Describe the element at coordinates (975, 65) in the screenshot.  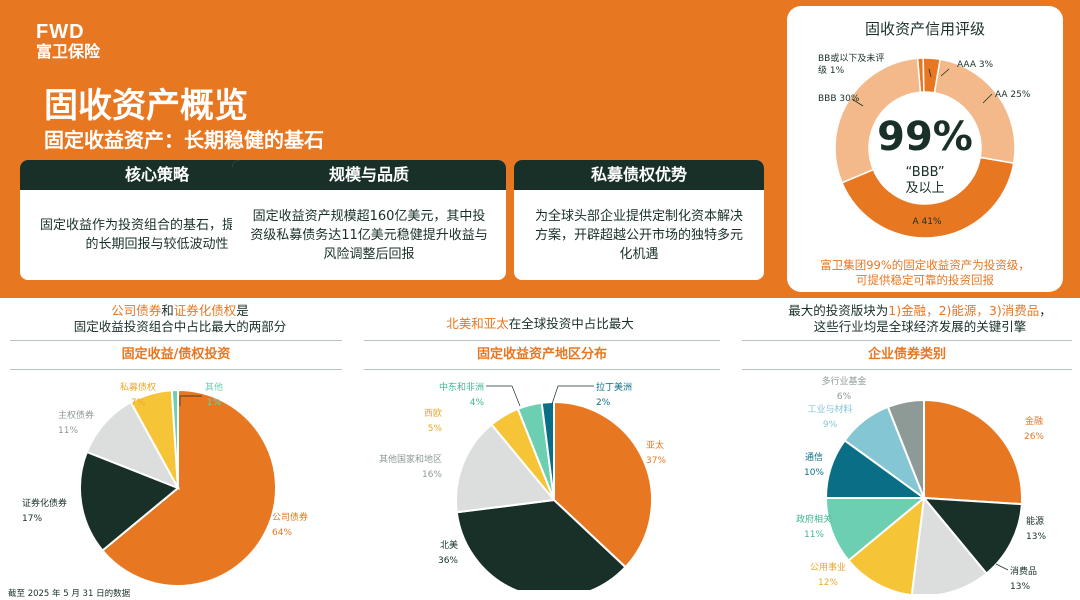
I see `label-aaa: AAA 3%` at that location.